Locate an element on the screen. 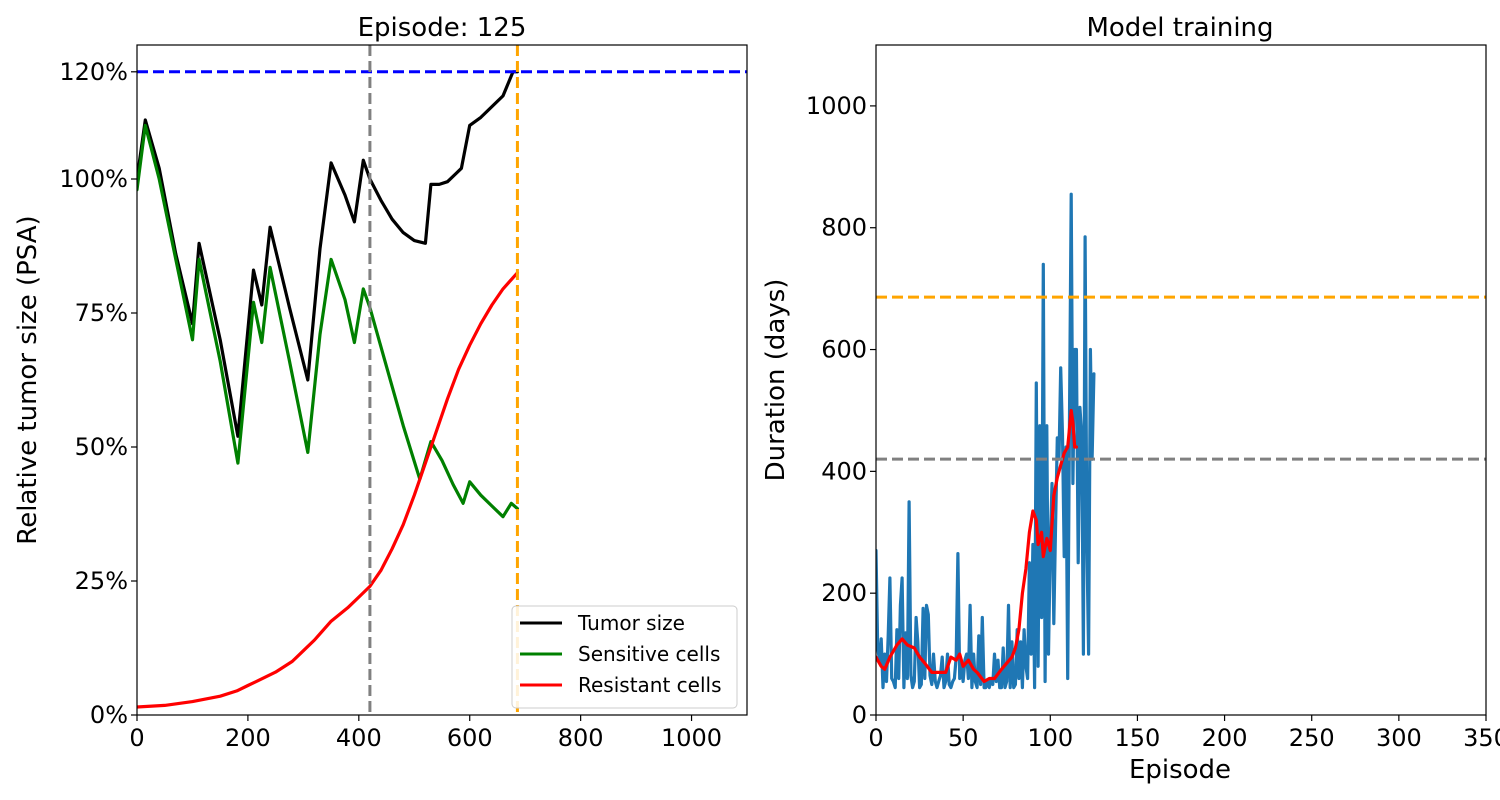  training-title: Model training is located at coordinates (1179, 28).